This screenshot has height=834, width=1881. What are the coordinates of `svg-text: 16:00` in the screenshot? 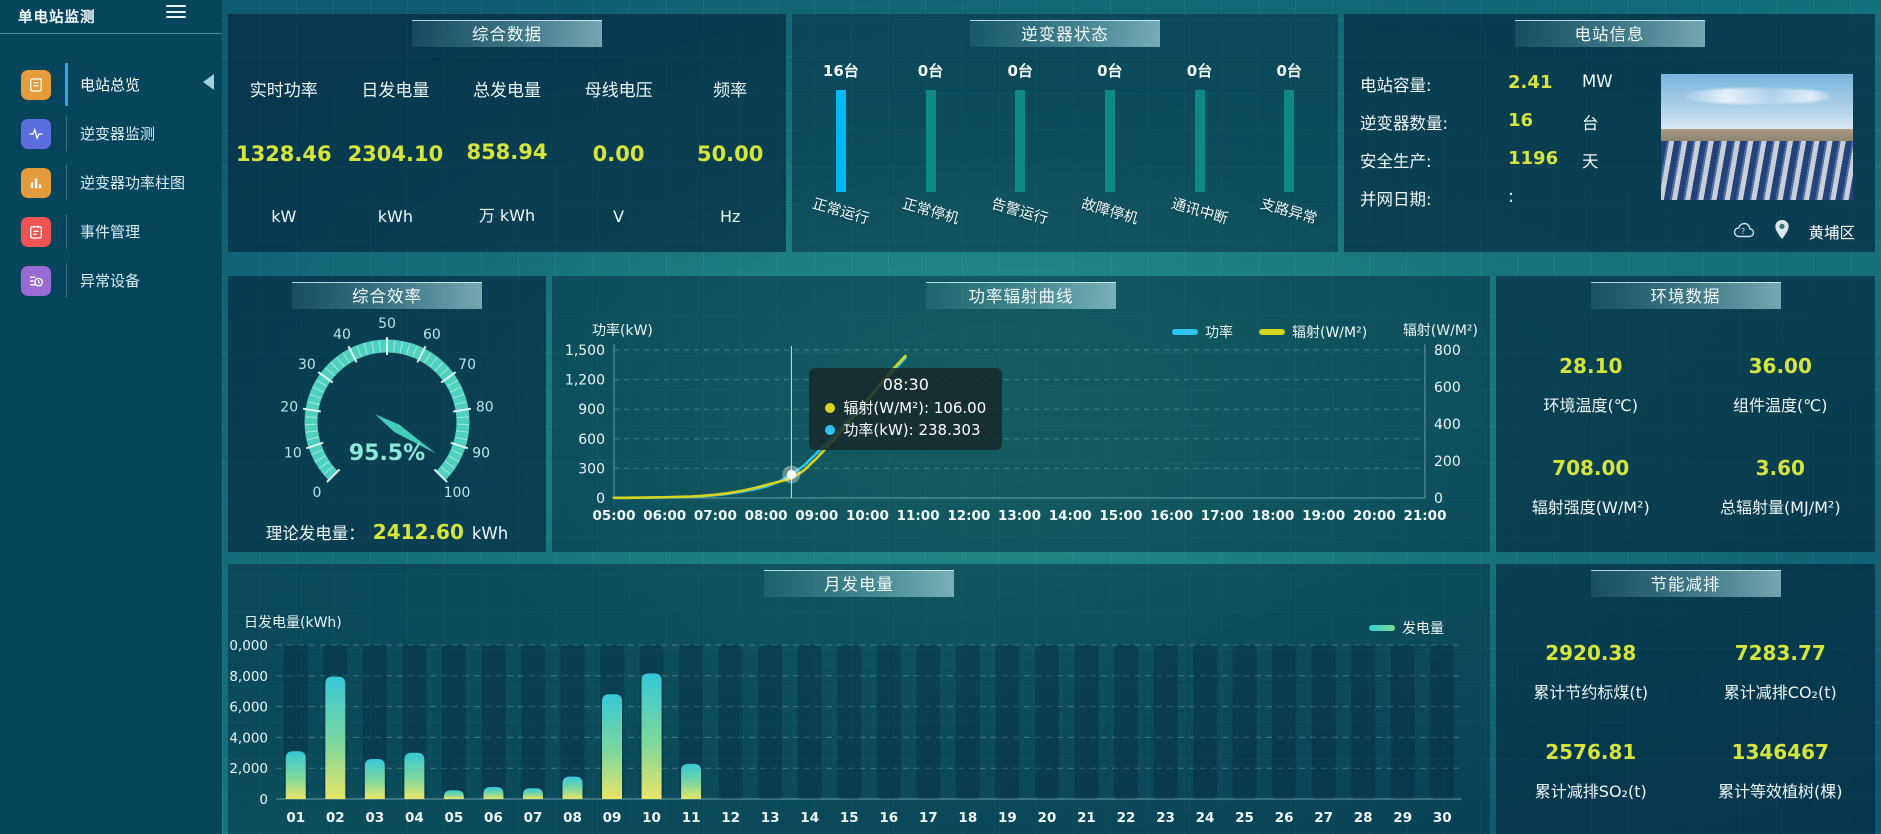 It's located at (1171, 516).